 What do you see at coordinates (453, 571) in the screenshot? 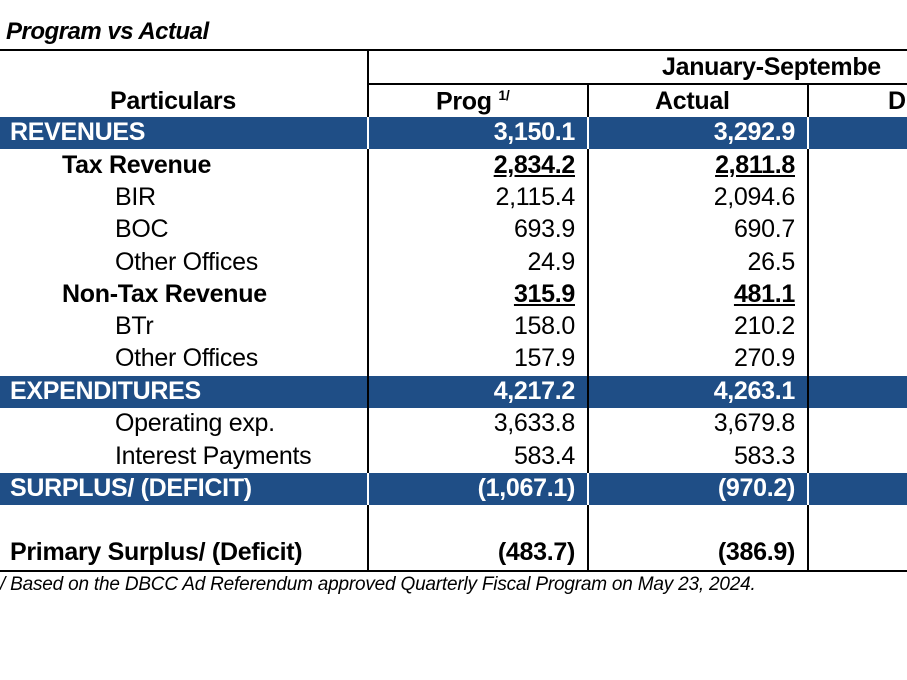
I see `table-bottom-border` at bounding box center [453, 571].